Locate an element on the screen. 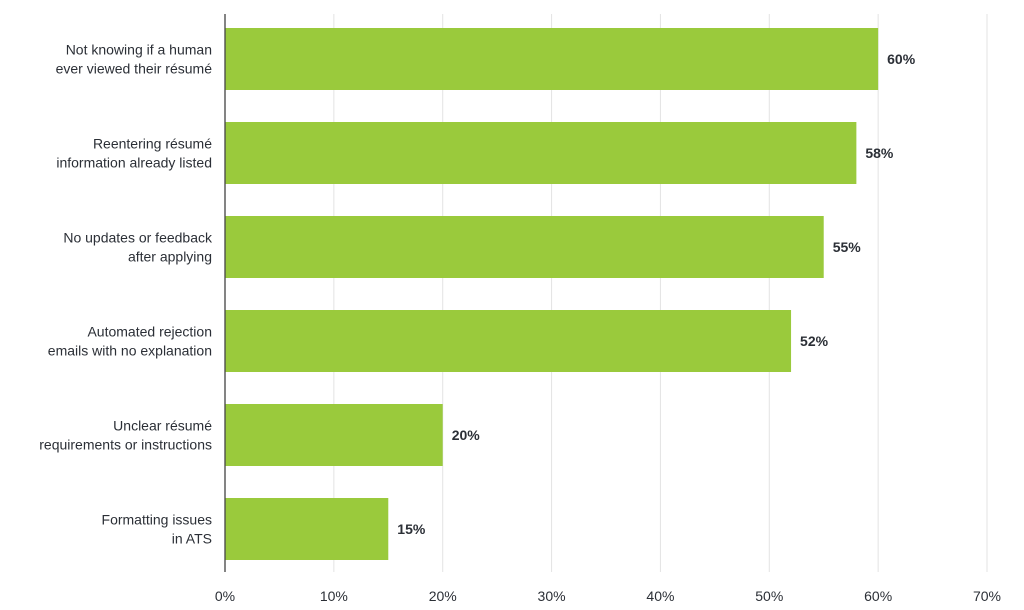  category-label-line: Automated rejection is located at coordinates (149, 332).